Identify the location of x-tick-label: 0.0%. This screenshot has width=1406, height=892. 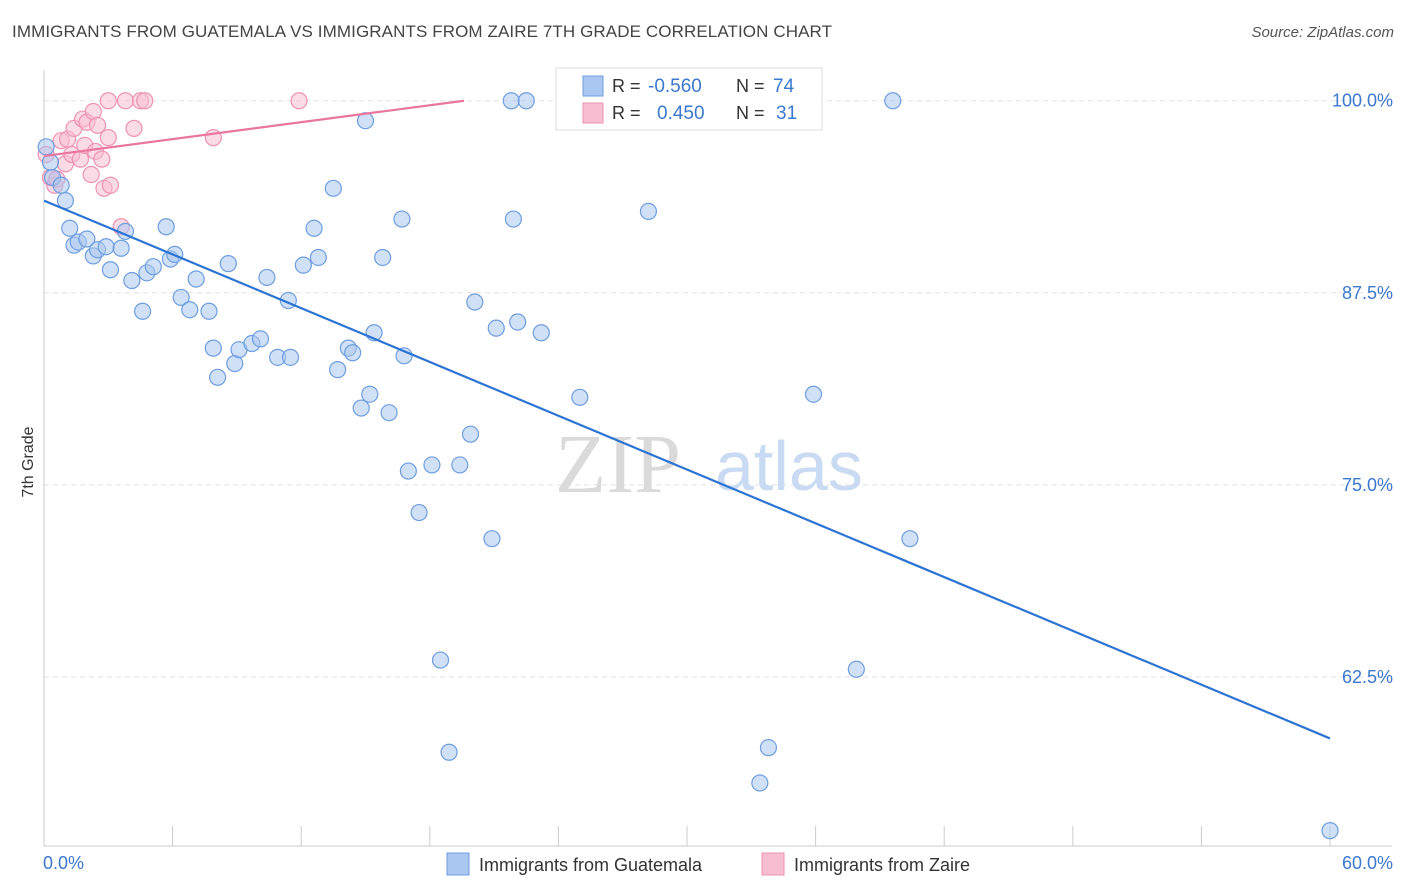
(63, 863).